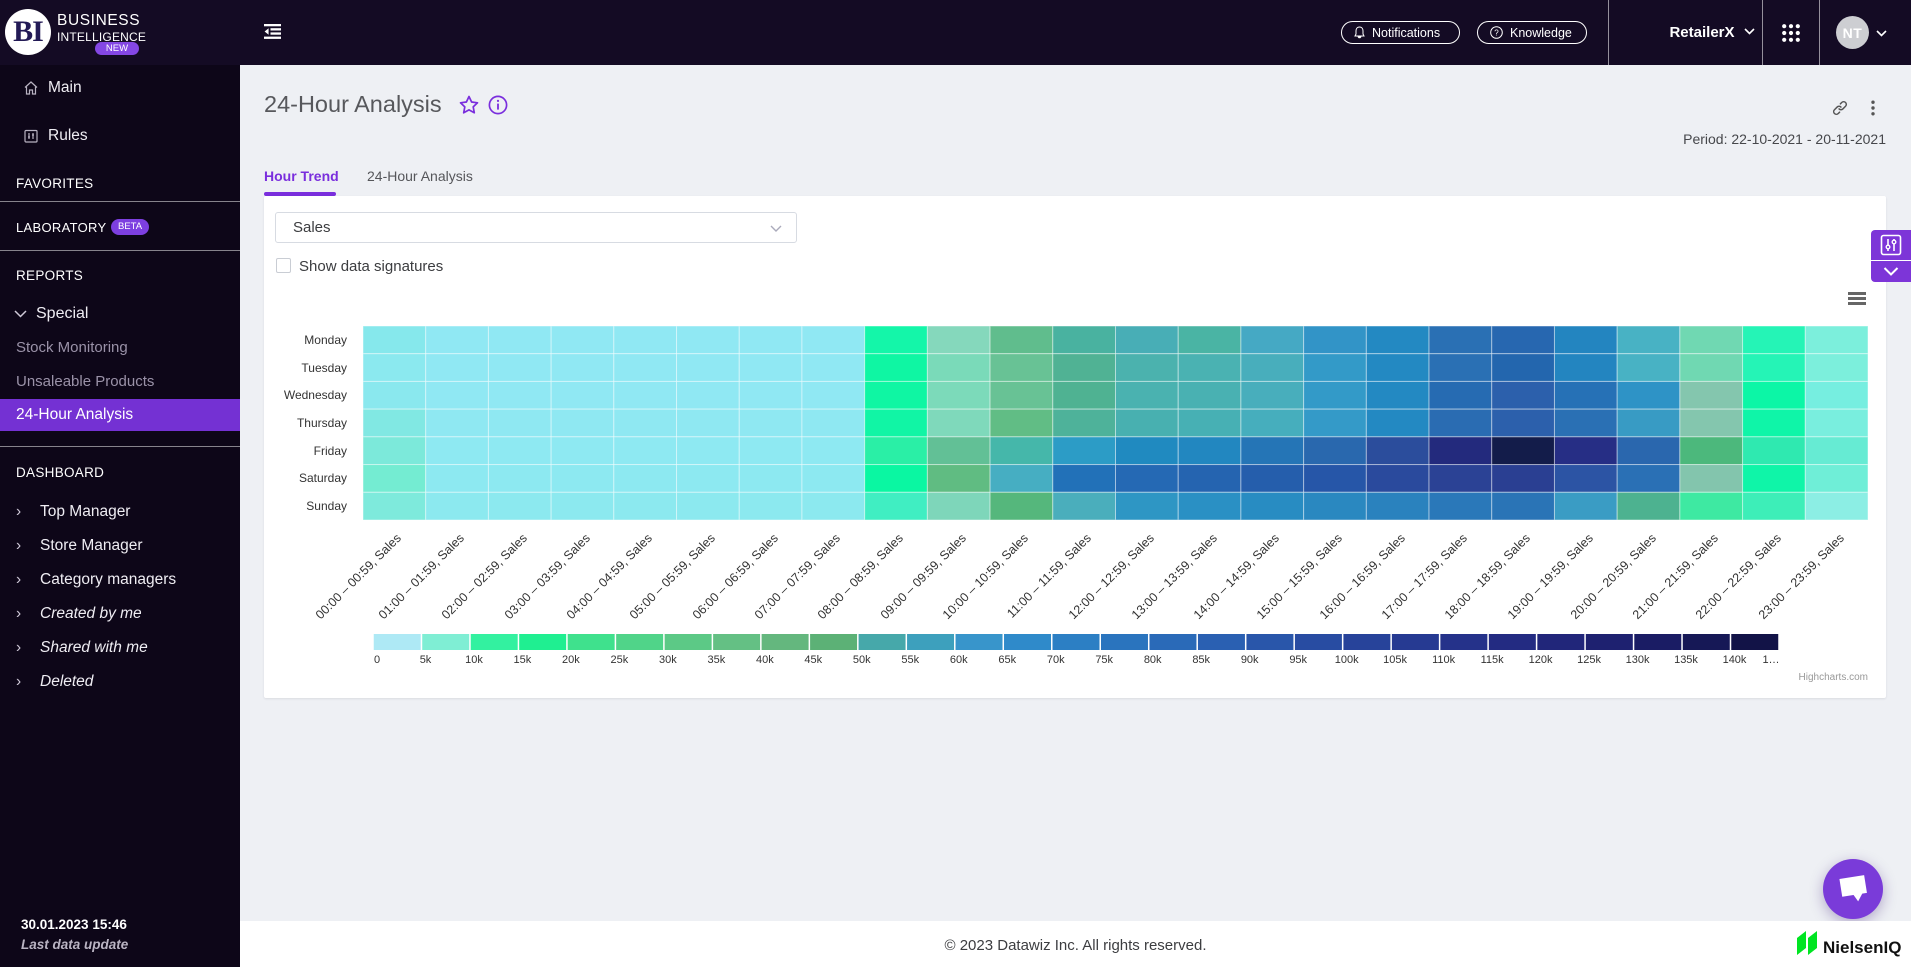 This screenshot has height=967, width=1911. I want to click on svg-text: NielsenIQ, so click(1862, 947).